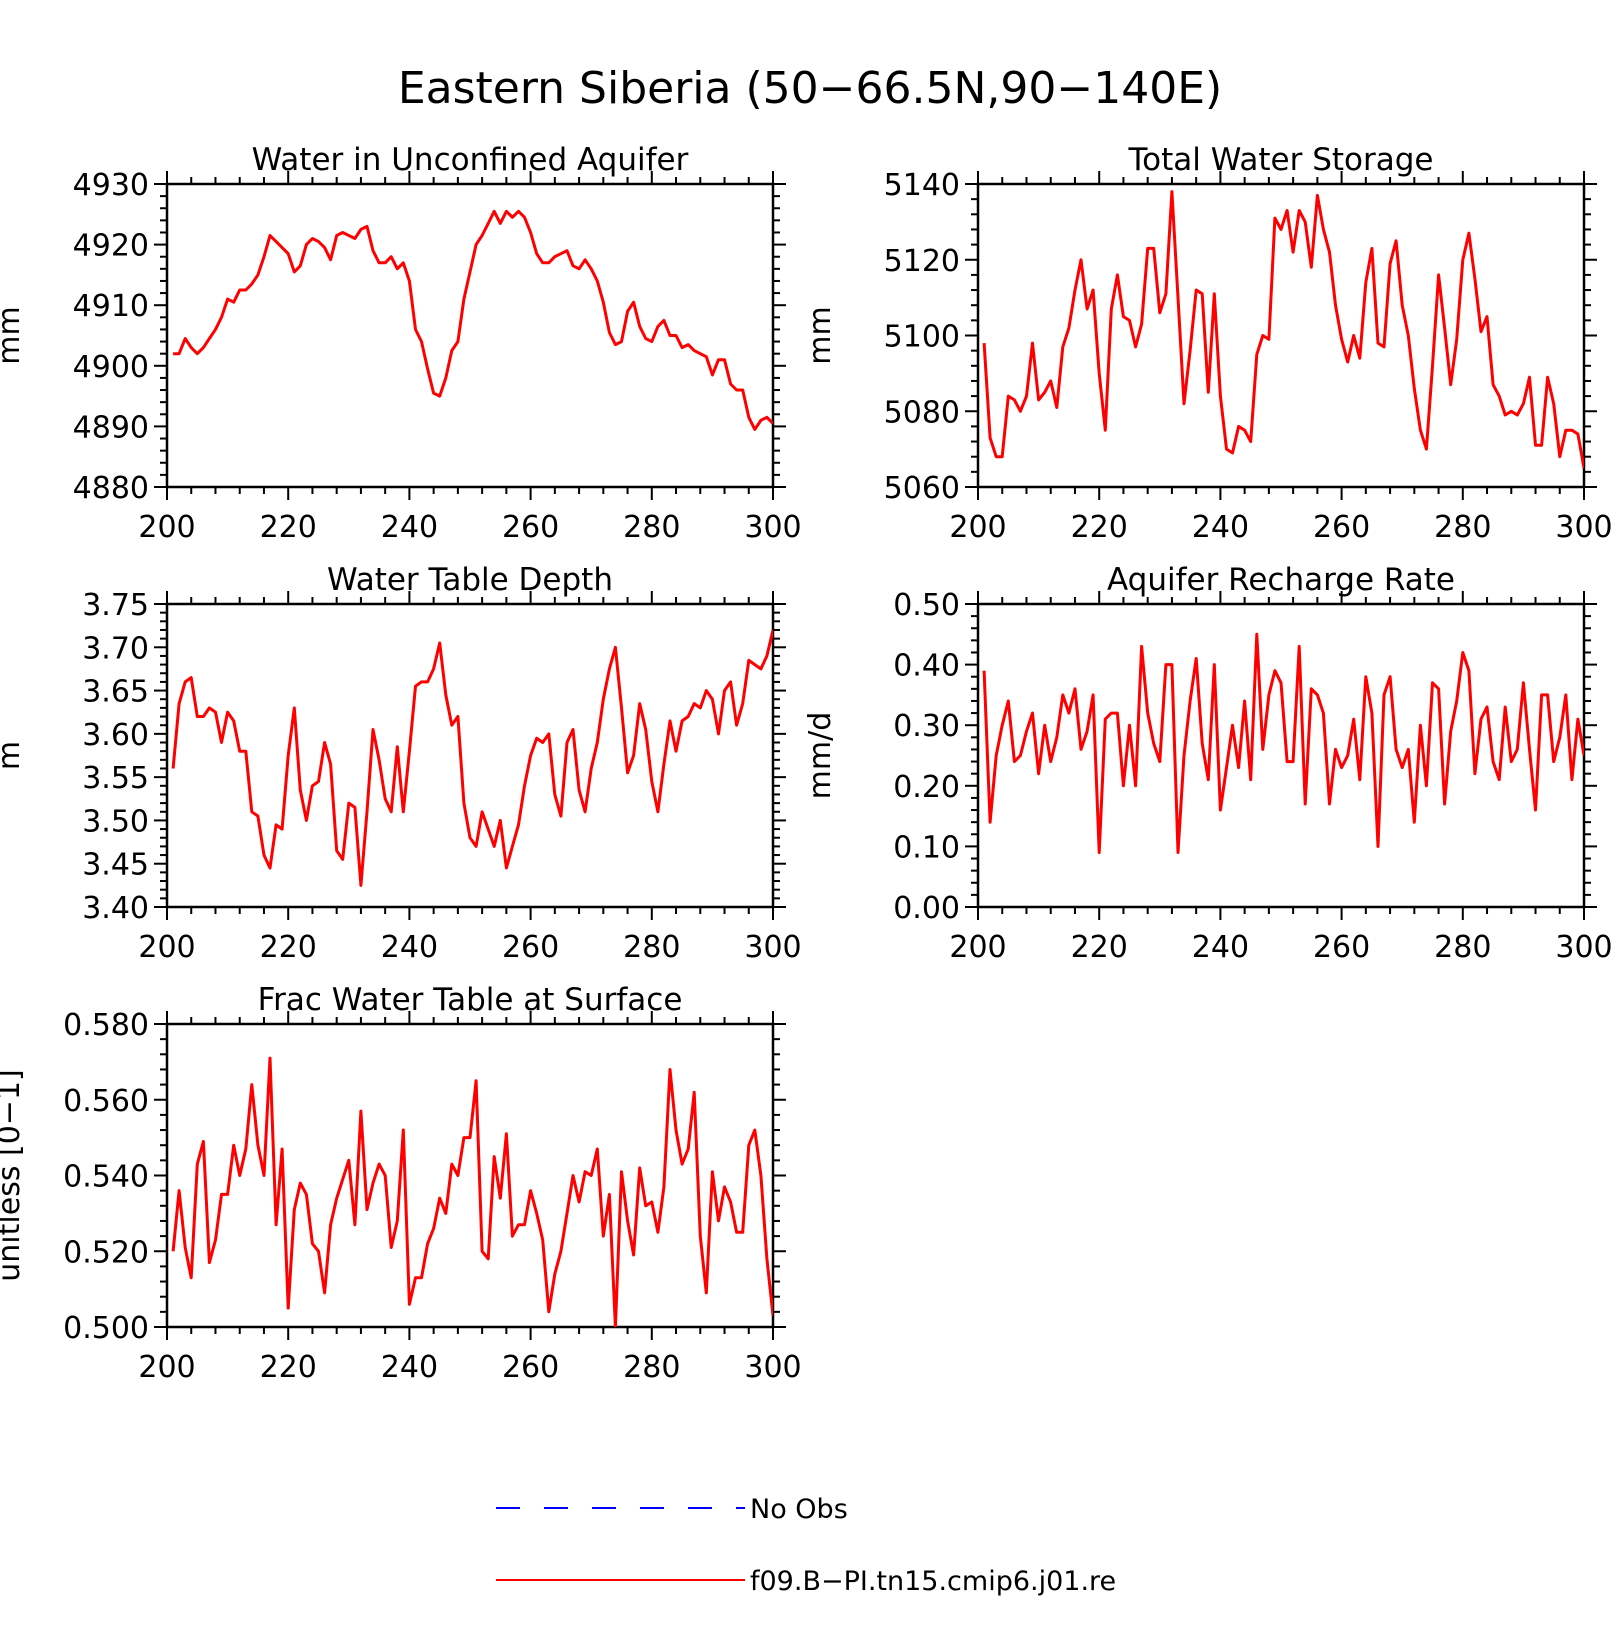 This screenshot has height=1625, width=1620. I want to click on legend-item-2: f09.B−PI.tn15.cmip6.j01.re, so click(806, 1581).